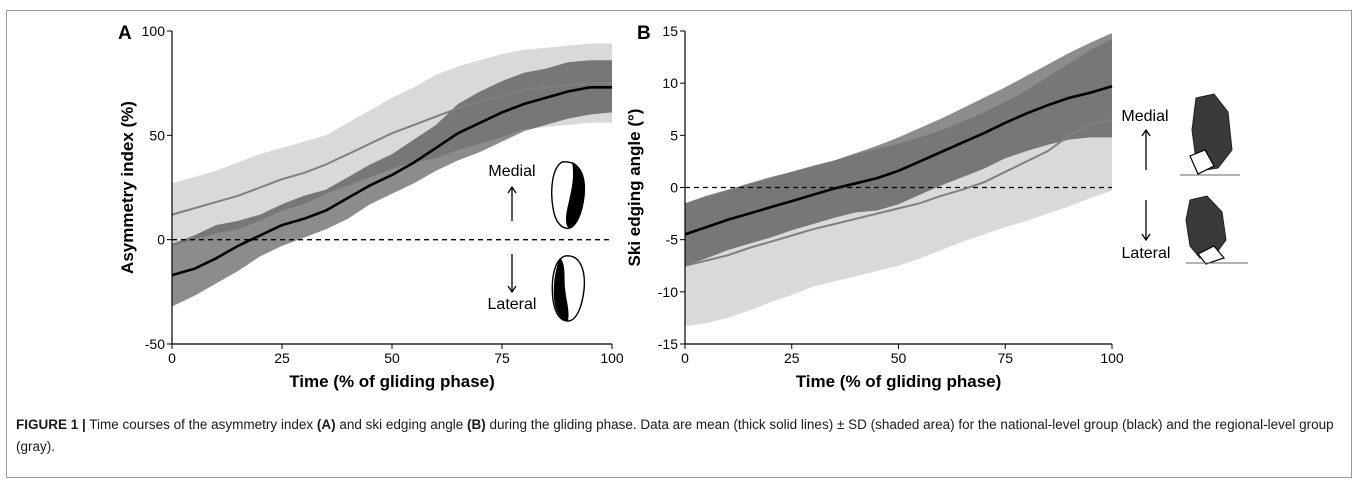  Describe the element at coordinates (644, 33) in the screenshot. I see `panel-label: B` at that location.